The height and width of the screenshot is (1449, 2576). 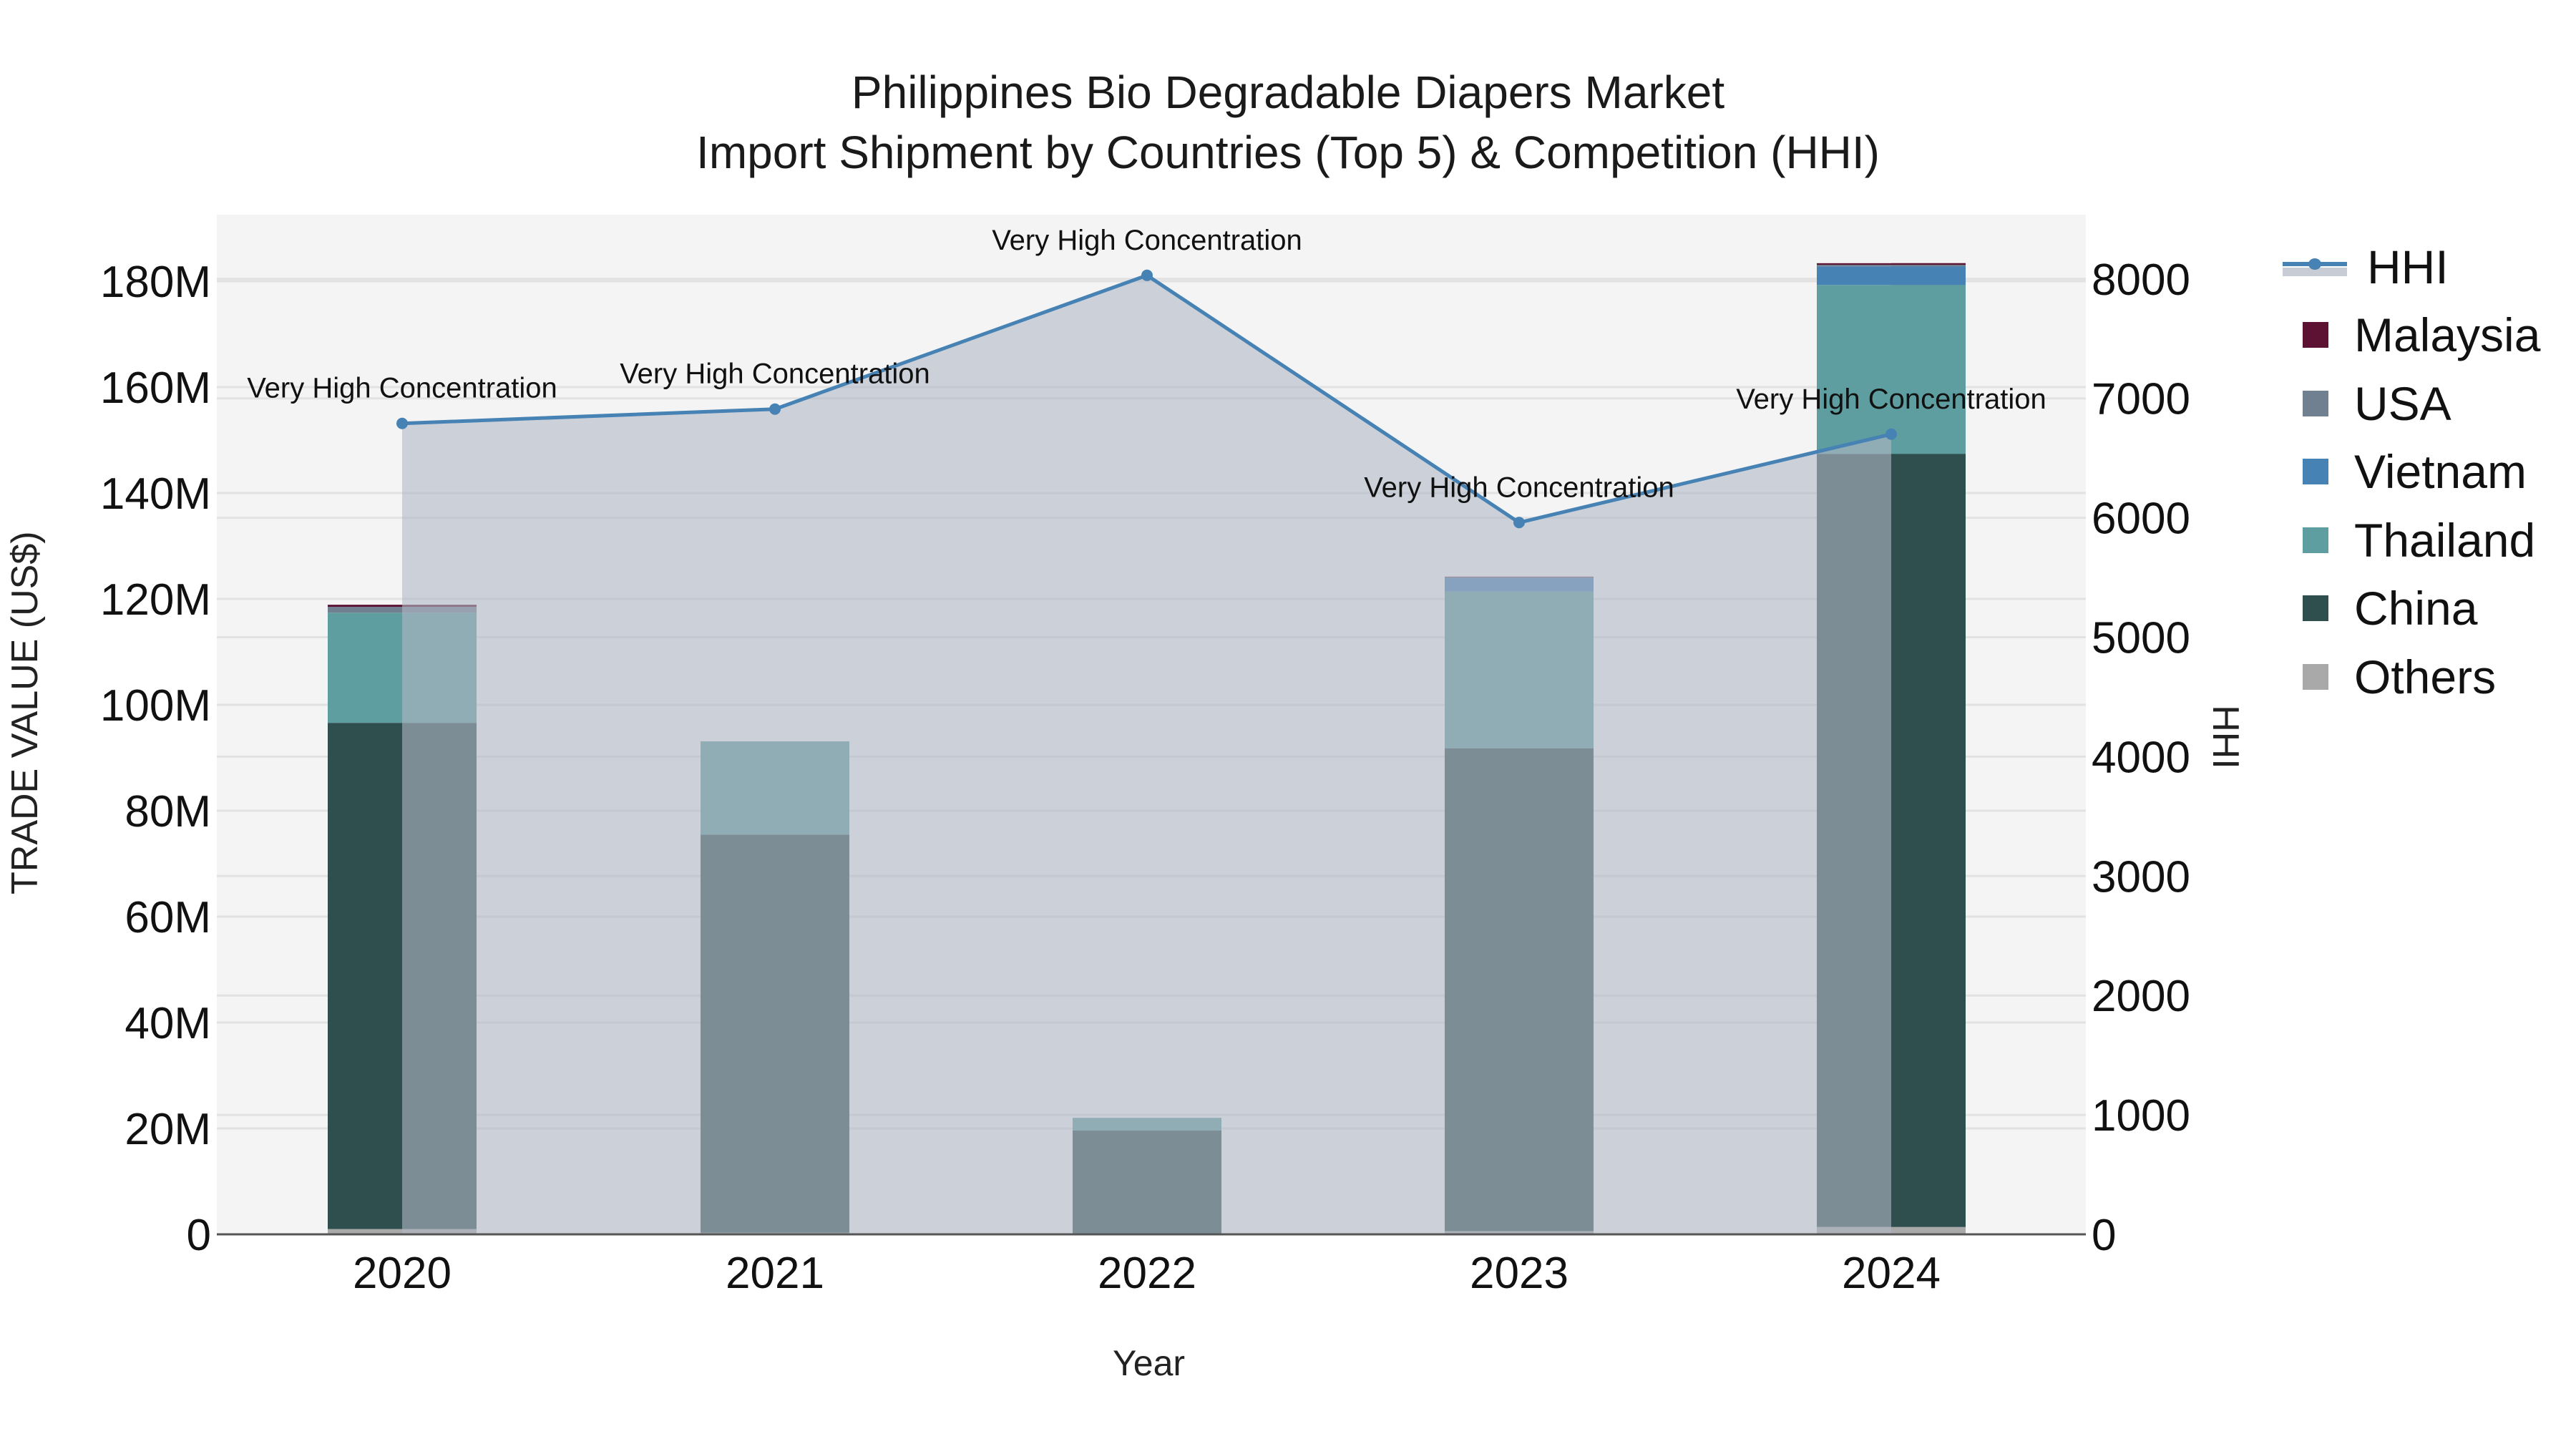 I want to click on legend: HHI Malaysia USA Vietnam Thailand China Others, so click(x=2411, y=472).